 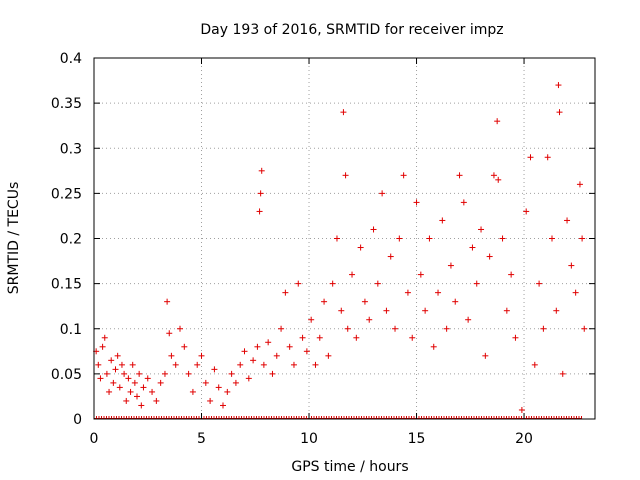 What do you see at coordinates (417, 439) in the screenshot?
I see `x-tick-label: 15` at bounding box center [417, 439].